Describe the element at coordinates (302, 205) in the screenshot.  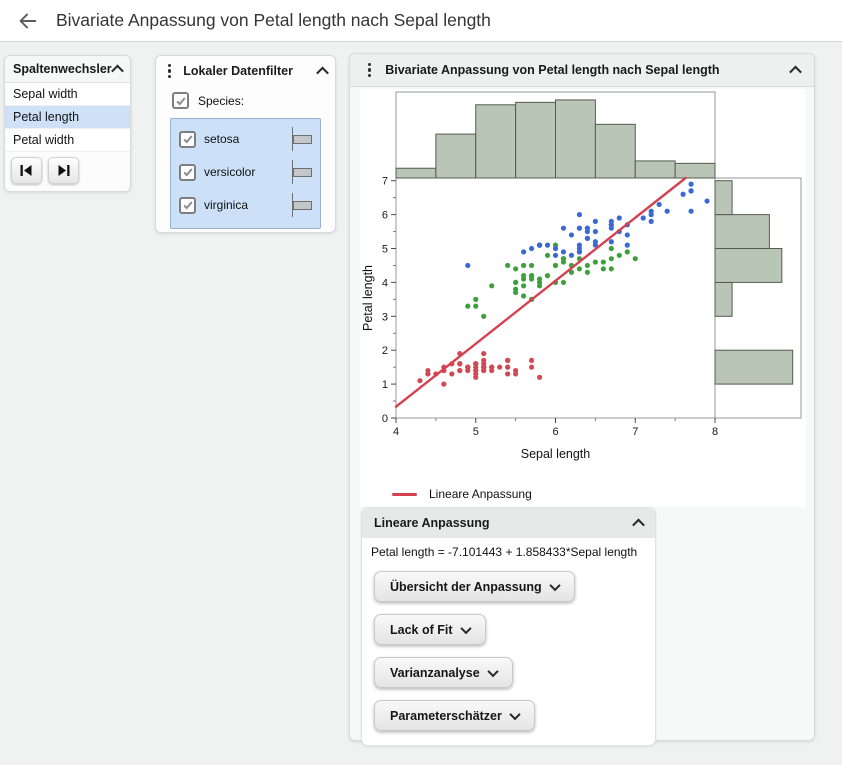
I see `virginica-count-bar` at that location.